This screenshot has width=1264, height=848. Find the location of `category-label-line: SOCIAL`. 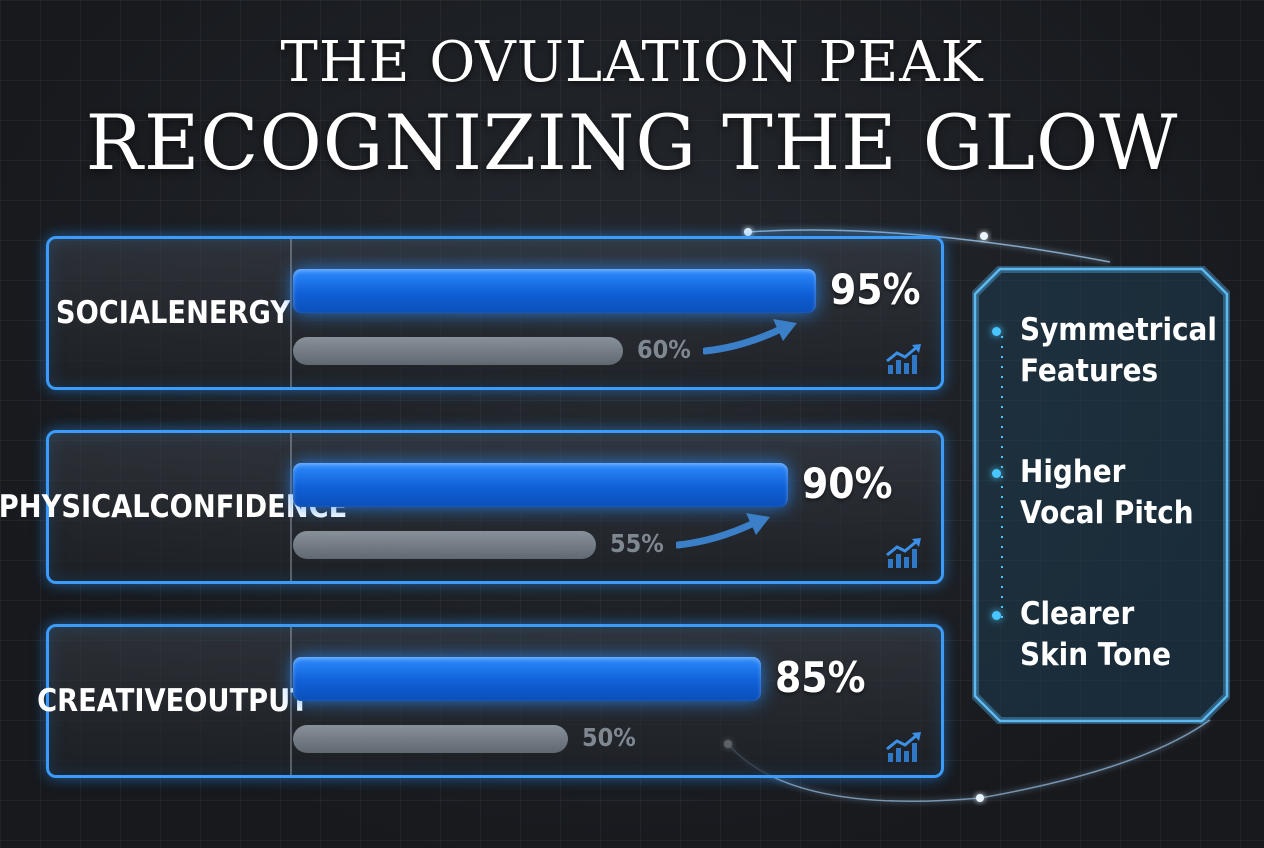

category-label-line: SOCIAL is located at coordinates (111, 313).